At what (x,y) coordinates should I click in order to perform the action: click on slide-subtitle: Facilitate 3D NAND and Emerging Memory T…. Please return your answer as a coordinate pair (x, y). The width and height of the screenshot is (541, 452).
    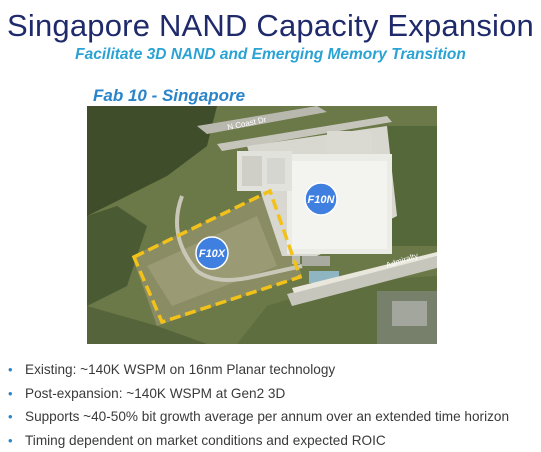
    Looking at the image, I should click on (270, 54).